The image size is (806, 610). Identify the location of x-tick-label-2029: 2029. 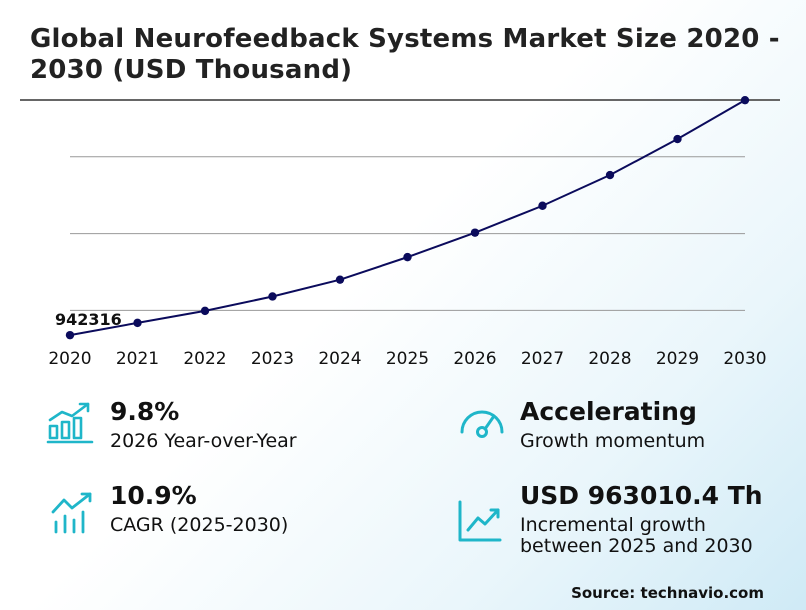
(677, 359).